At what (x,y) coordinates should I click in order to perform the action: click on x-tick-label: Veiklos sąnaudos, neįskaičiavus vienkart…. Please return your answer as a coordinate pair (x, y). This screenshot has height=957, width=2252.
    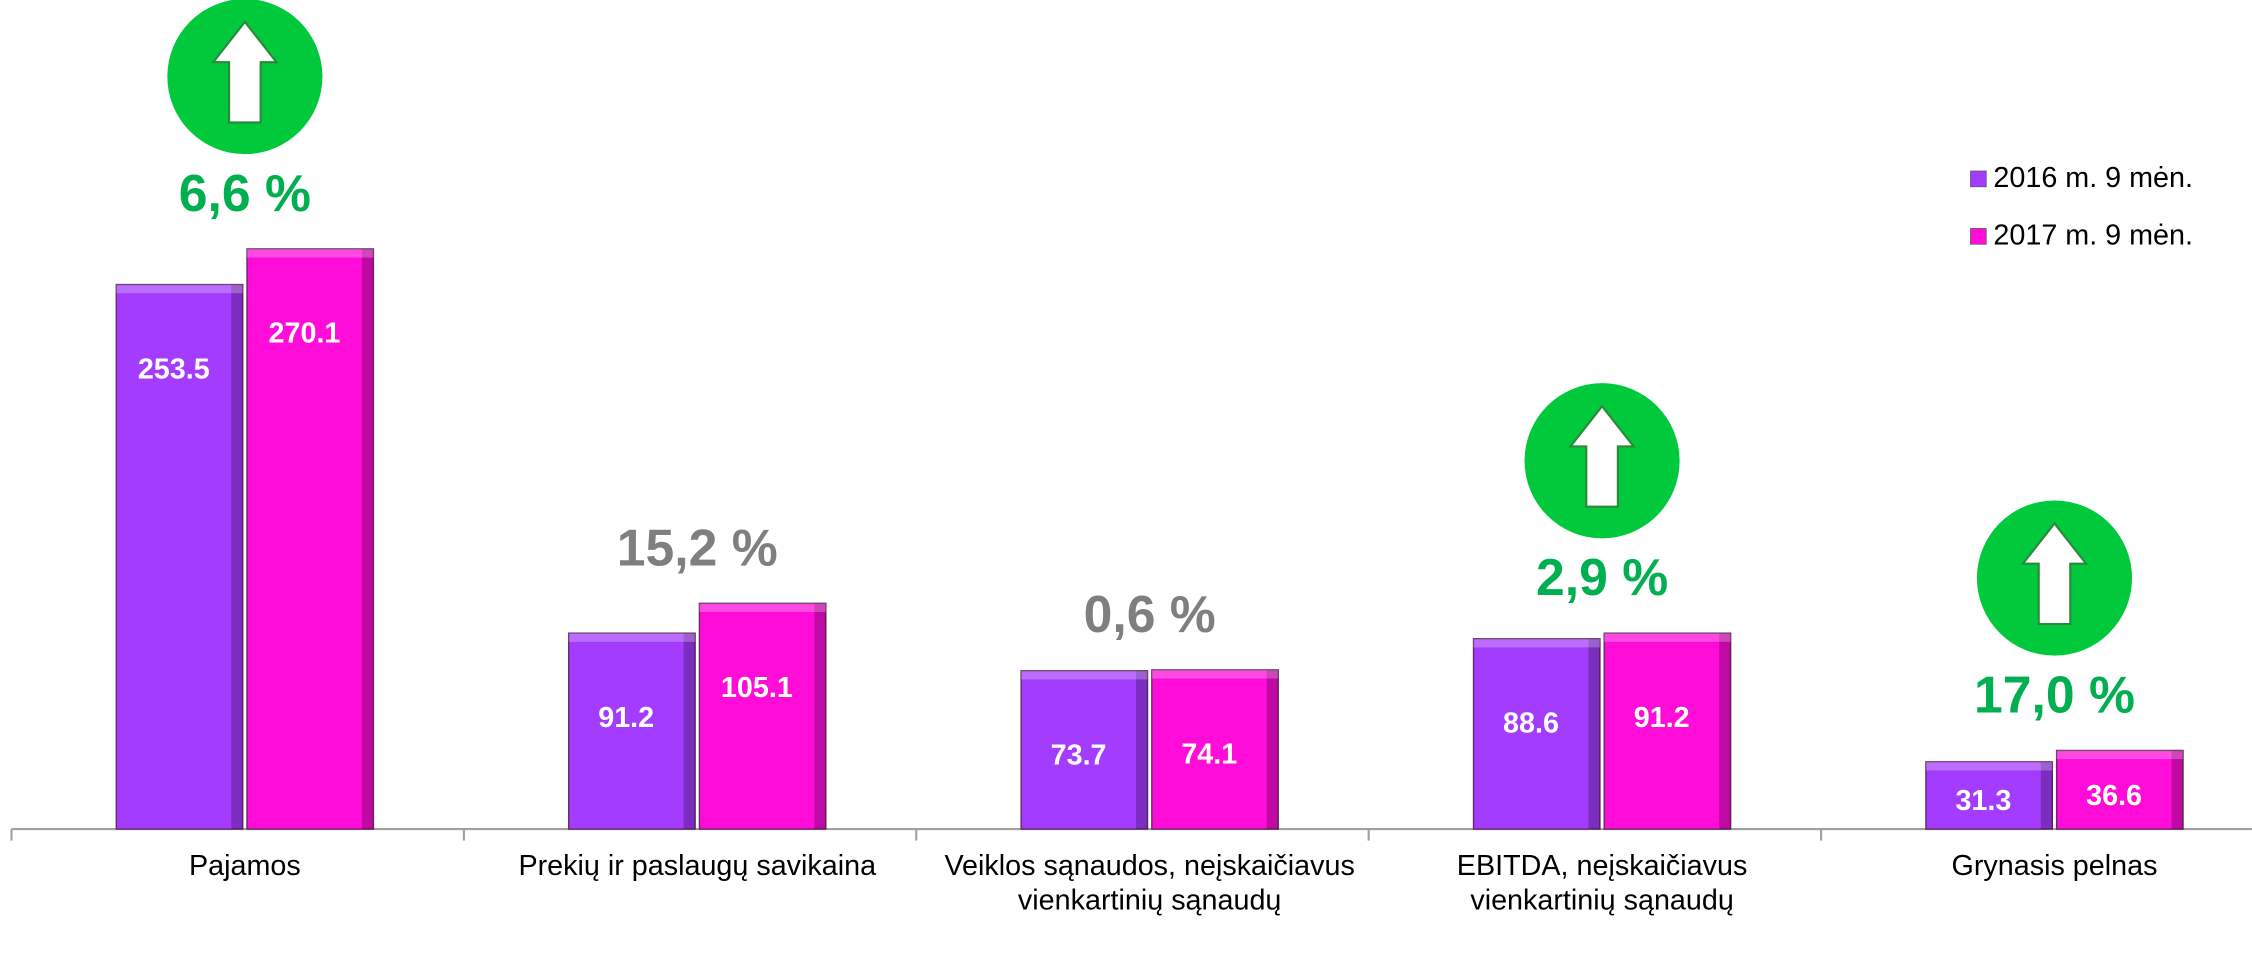
    Looking at the image, I should click on (1149, 883).